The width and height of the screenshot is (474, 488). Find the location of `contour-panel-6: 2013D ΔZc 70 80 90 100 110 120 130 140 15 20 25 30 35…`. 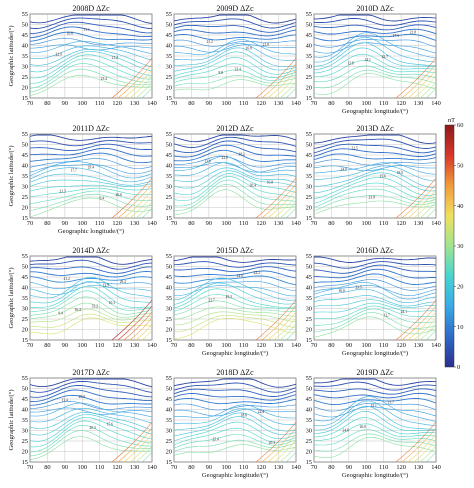

contour-panel-6: 2013D ΔZc 70 80 90 100 110 120 130 140 15 20 25 30 35… is located at coordinates (373, 175).